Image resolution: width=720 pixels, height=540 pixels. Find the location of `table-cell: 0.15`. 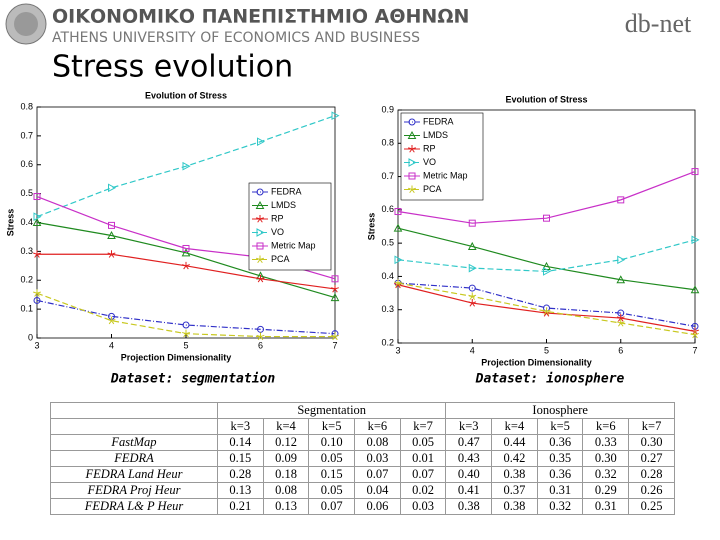

table-cell: 0.15 is located at coordinates (240, 458).